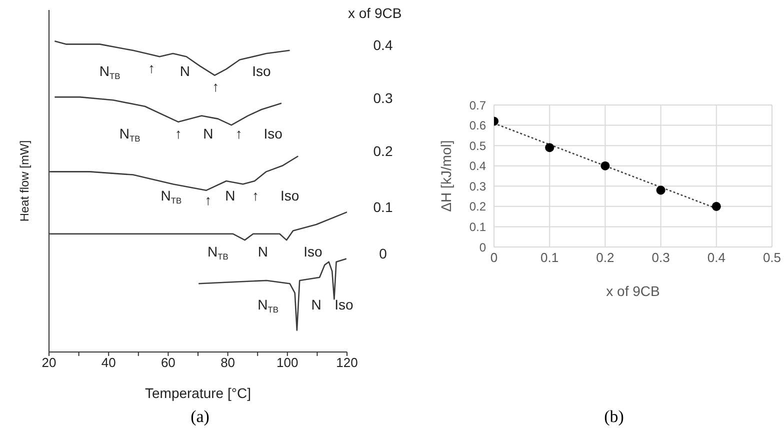 This screenshot has width=784, height=438. What do you see at coordinates (477, 207) in the screenshot?
I see `y-tick-label: 0.2` at bounding box center [477, 207].